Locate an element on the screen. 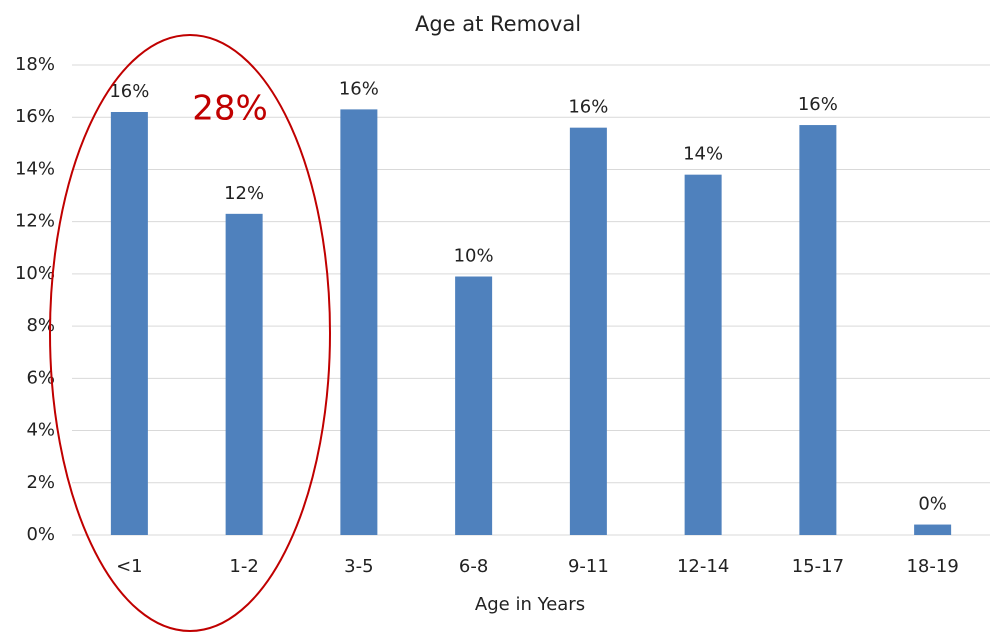 The image size is (997, 635). annotation: 28% is located at coordinates (230, 109).